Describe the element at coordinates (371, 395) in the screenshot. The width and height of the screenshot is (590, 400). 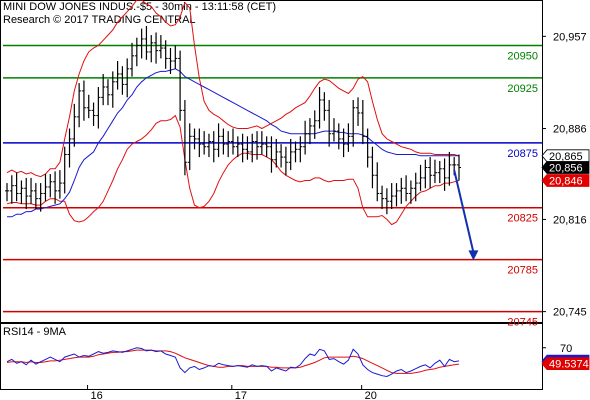
I see `date-axis-label: 20` at that location.